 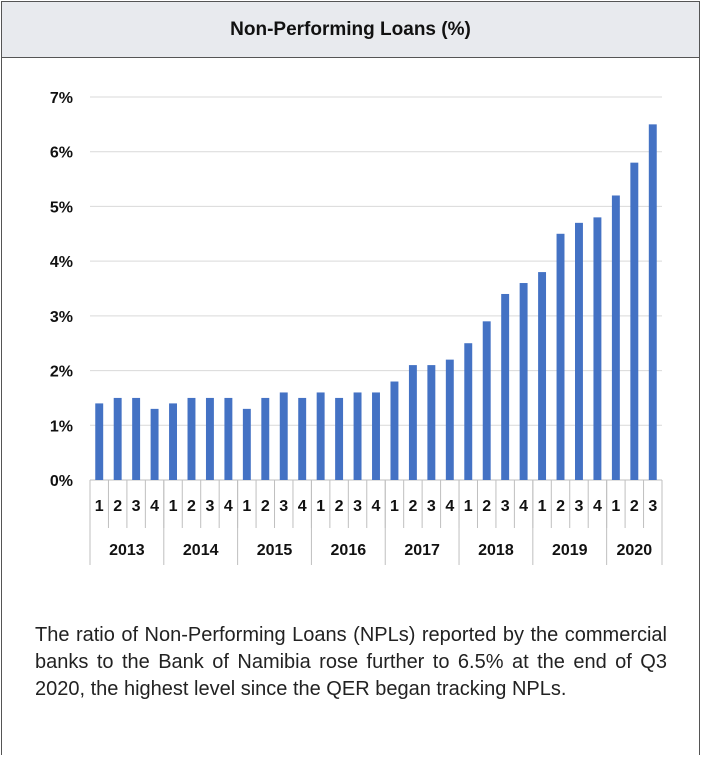 I want to click on y-tick-label: 3%, so click(x=61, y=317).